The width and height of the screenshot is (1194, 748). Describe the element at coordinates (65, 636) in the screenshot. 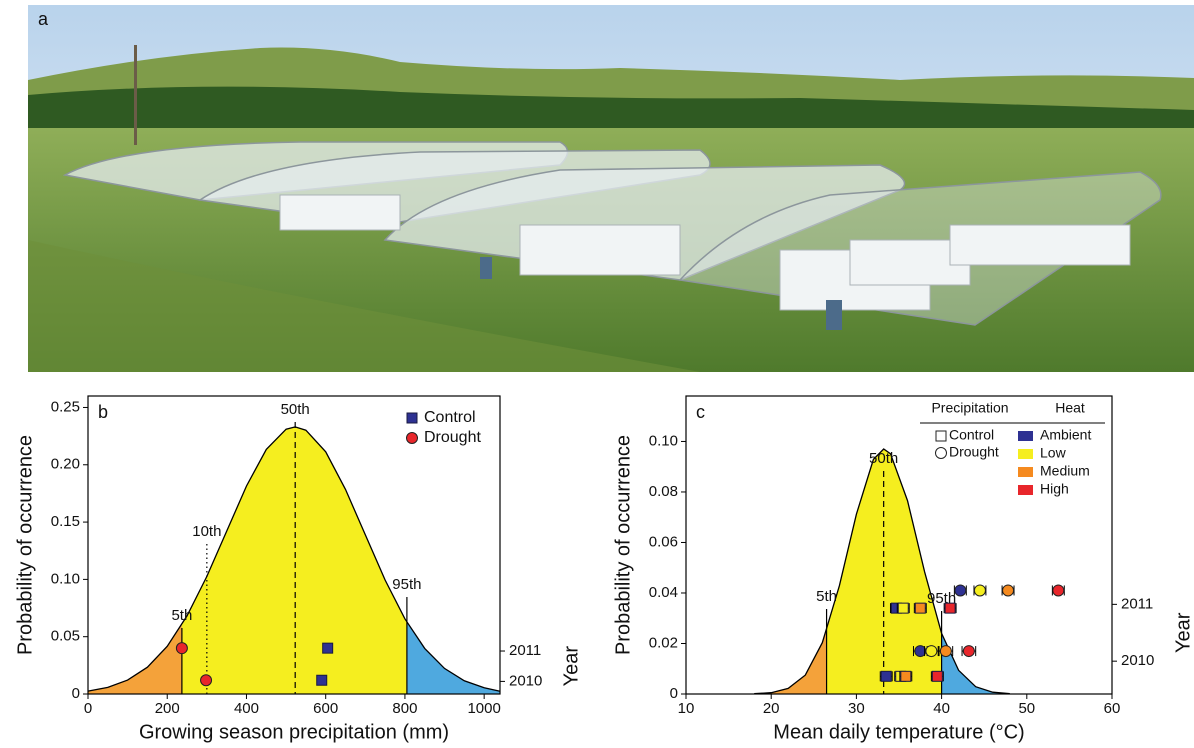

I see `y-tick-label: 0.05` at that location.